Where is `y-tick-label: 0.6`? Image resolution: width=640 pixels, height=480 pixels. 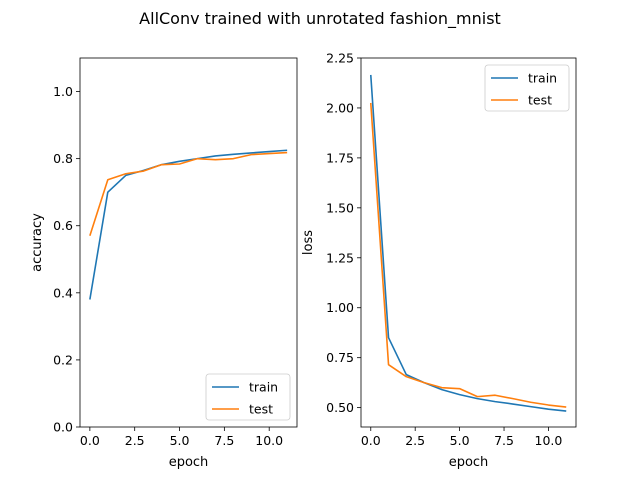 y-tick-label: 0.6 is located at coordinates (63, 225).